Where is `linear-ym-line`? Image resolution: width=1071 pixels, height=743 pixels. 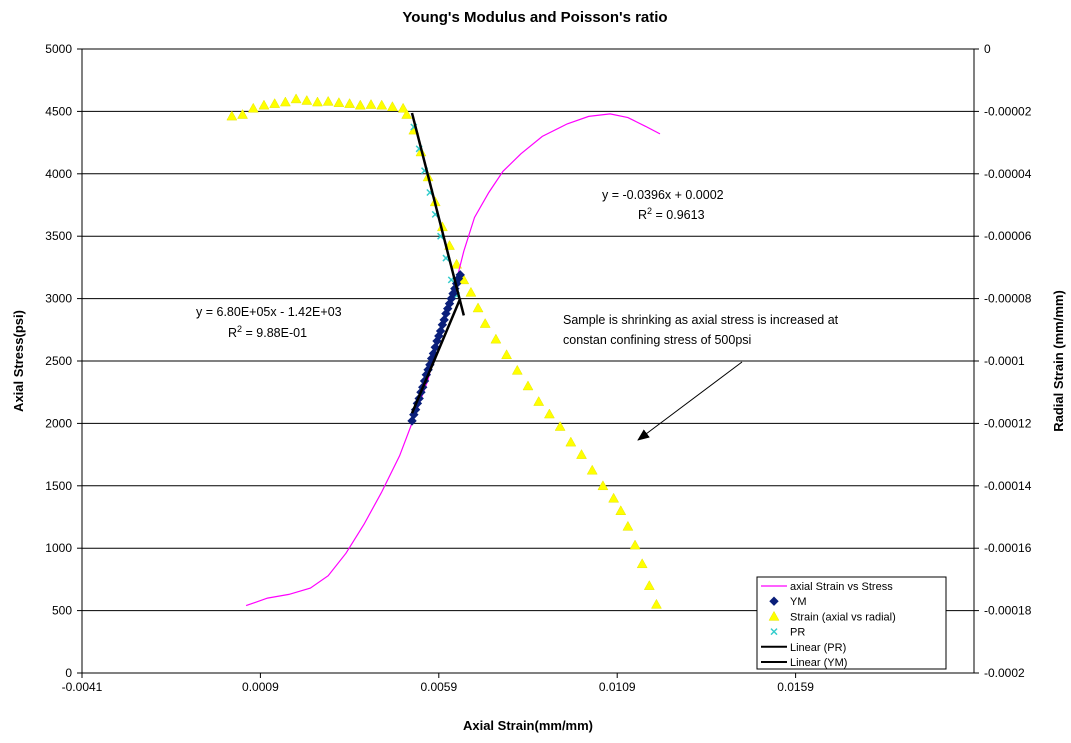 linear-ym-line is located at coordinates (436, 356).